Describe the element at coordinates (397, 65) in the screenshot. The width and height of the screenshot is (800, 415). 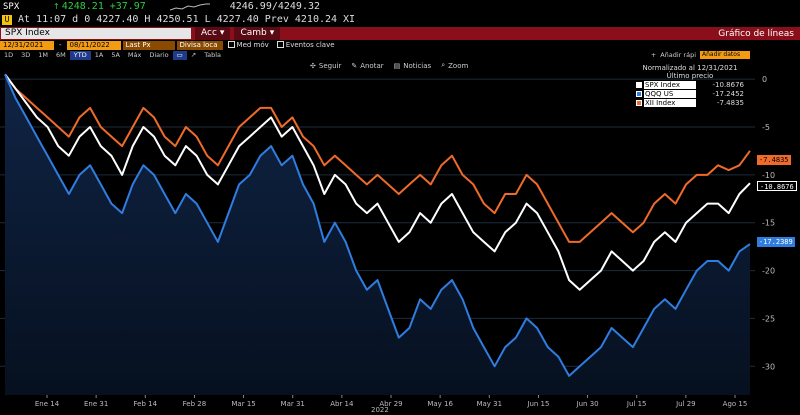
I see `news-icon: ▤` at that location.